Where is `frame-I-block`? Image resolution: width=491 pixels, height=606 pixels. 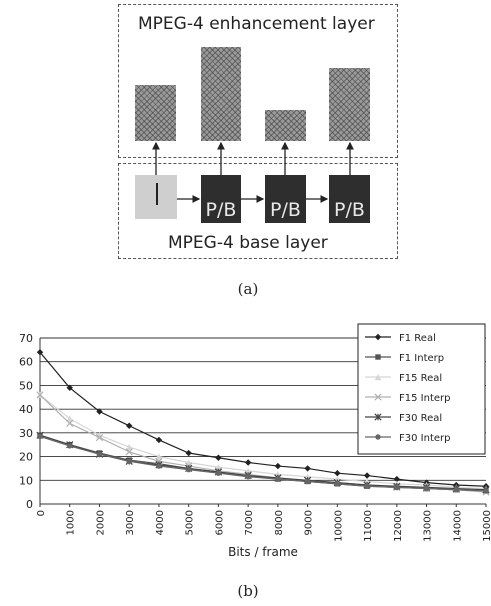
frame-I-block is located at coordinates (156, 197).